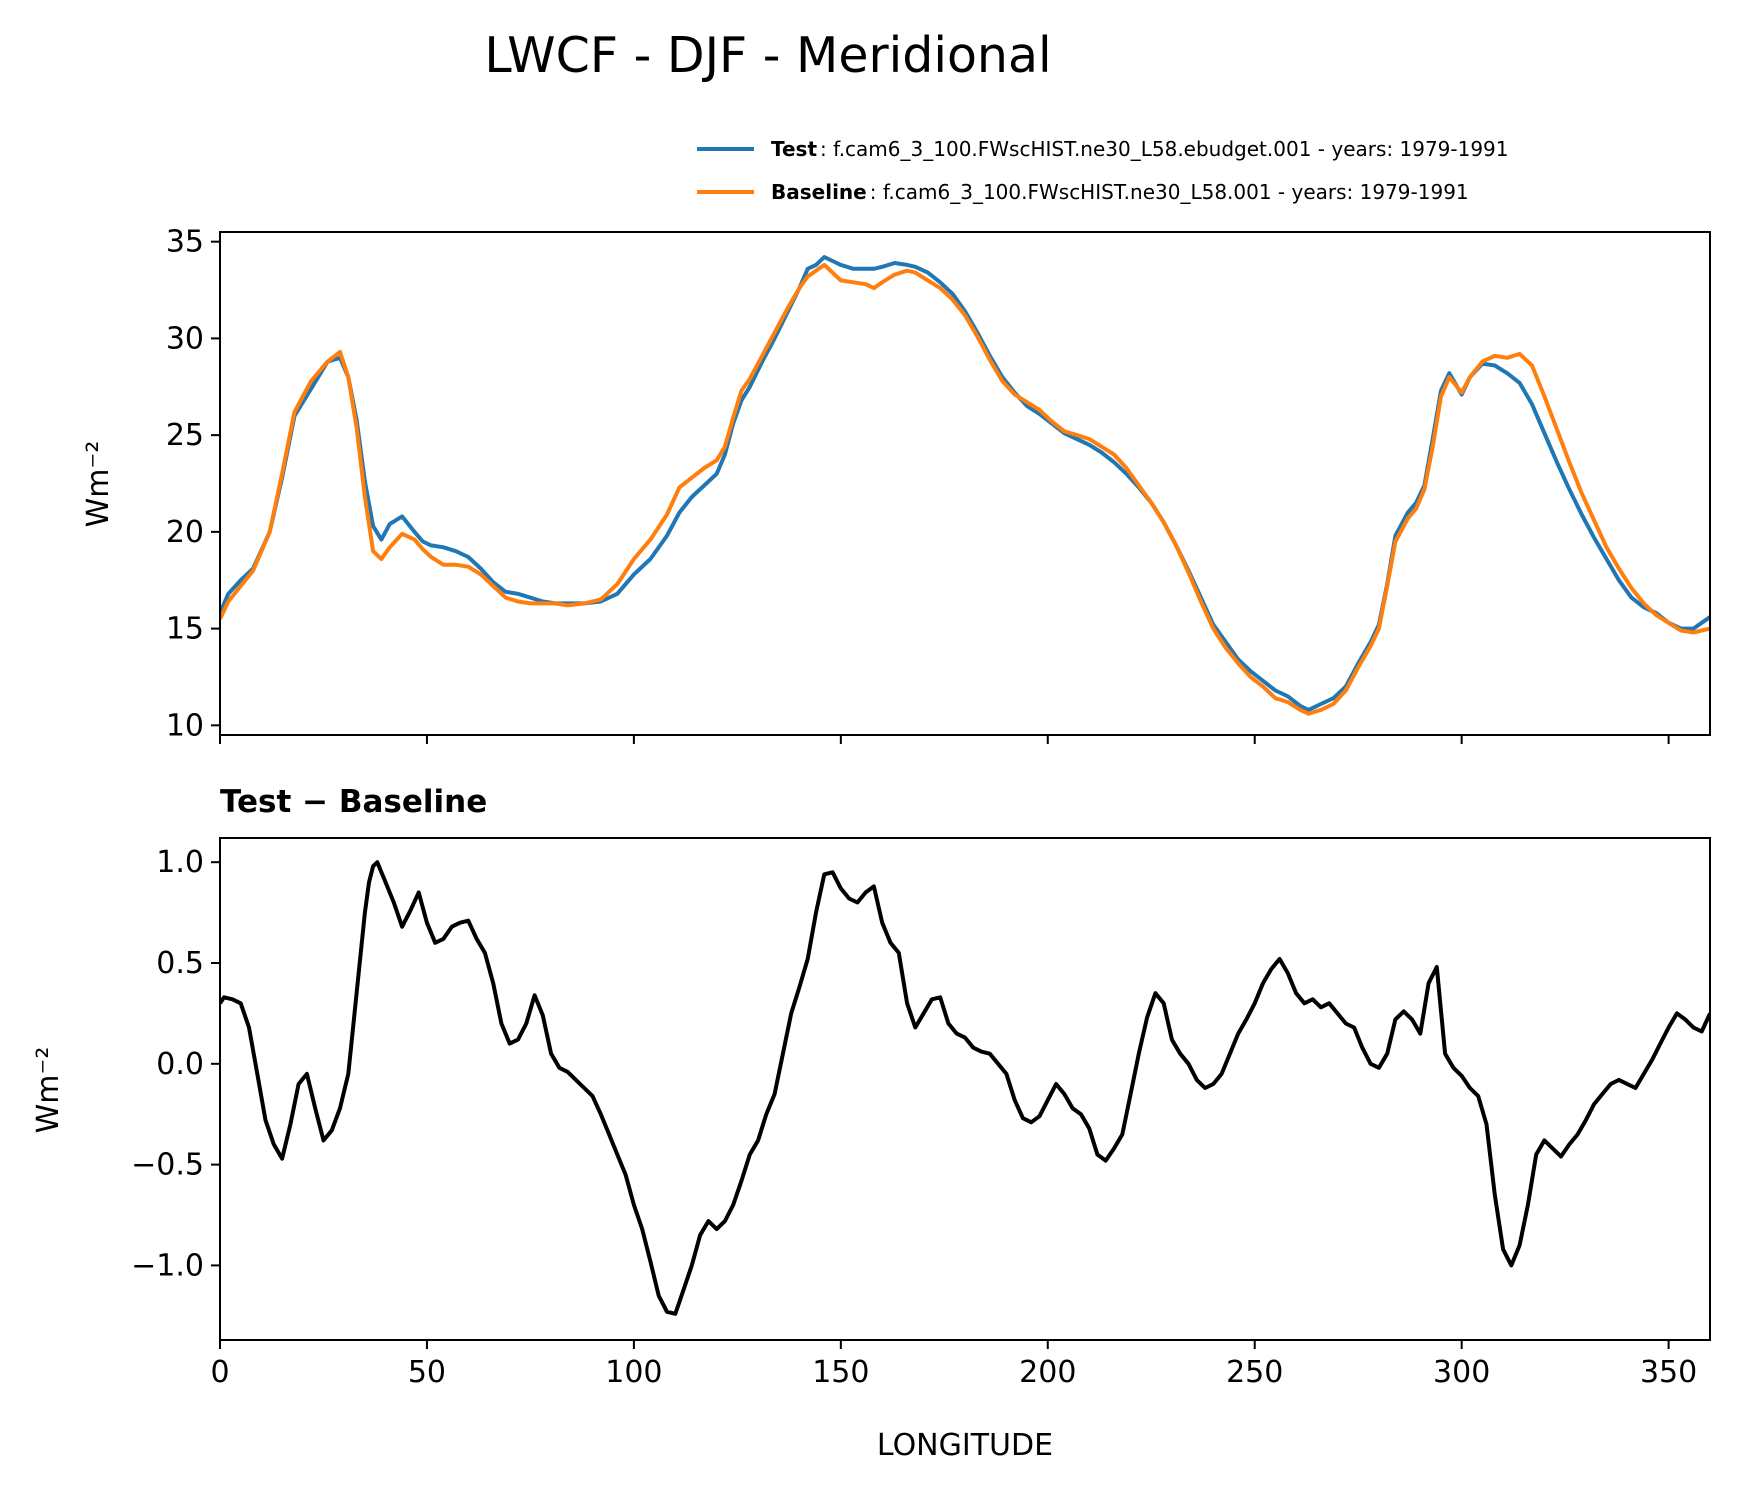 The width and height of the screenshot is (1739, 1496). I want to click on bottom-x-axis-label: LONGITUDE, so click(965, 1445).